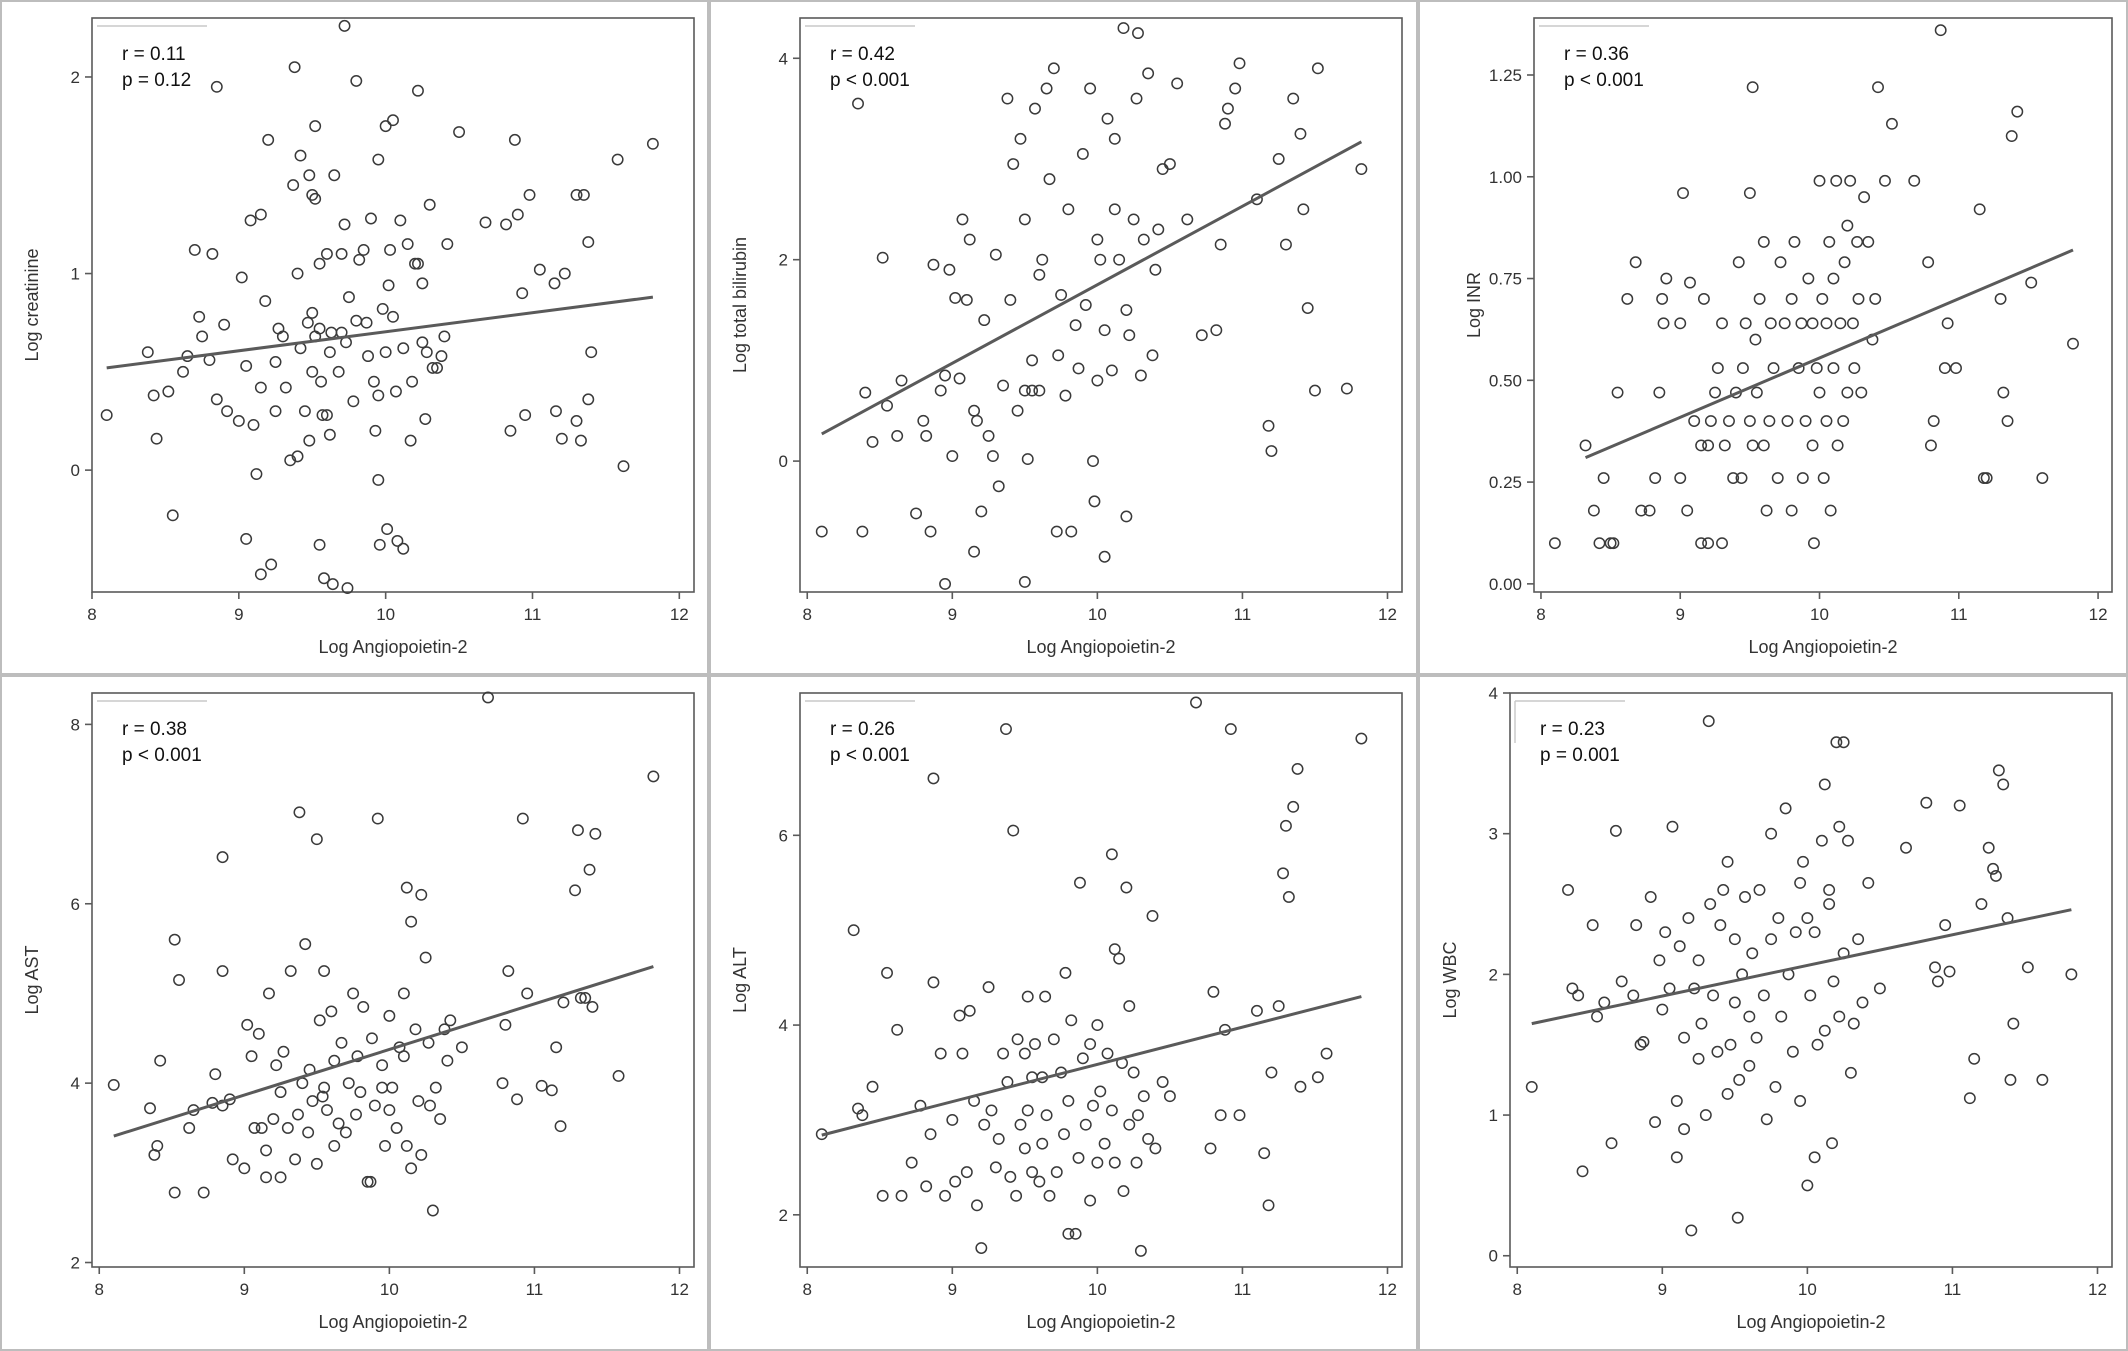 The width and height of the screenshot is (2128, 1351). I want to click on correlation-r-label: r = 0.38, so click(154, 729).